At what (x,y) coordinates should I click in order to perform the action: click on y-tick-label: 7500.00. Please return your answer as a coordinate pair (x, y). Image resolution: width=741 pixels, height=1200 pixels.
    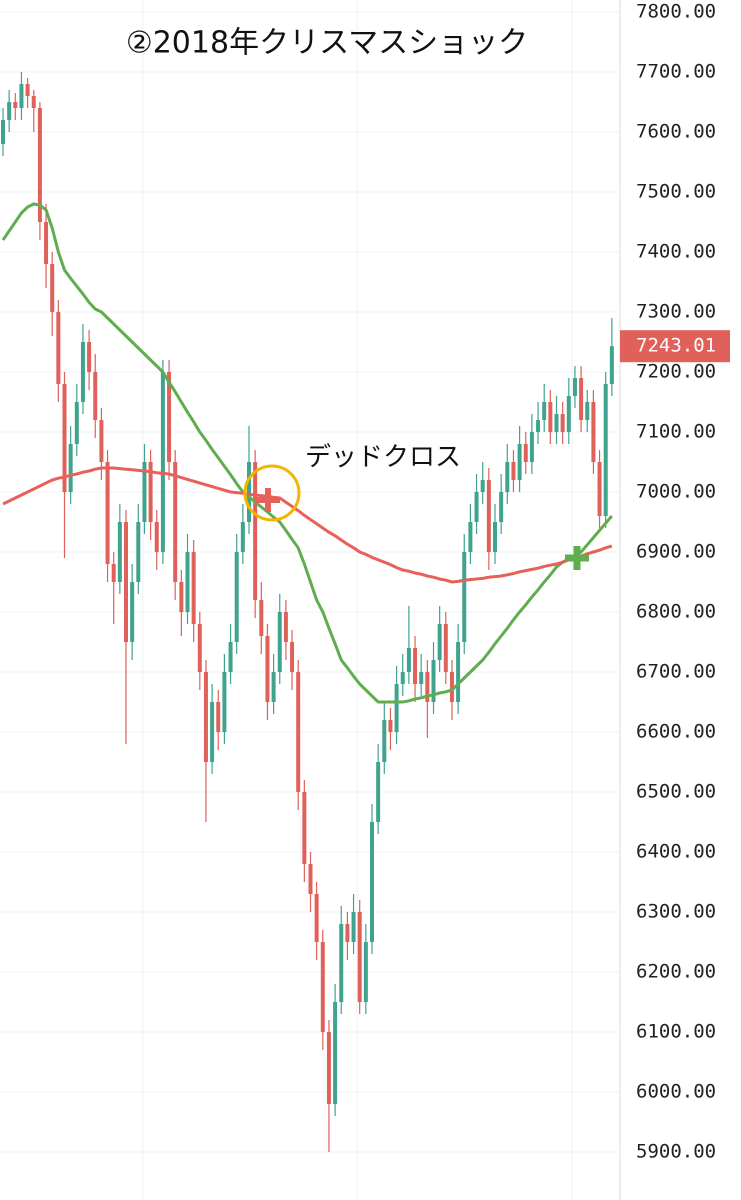
    Looking at the image, I should click on (676, 192).